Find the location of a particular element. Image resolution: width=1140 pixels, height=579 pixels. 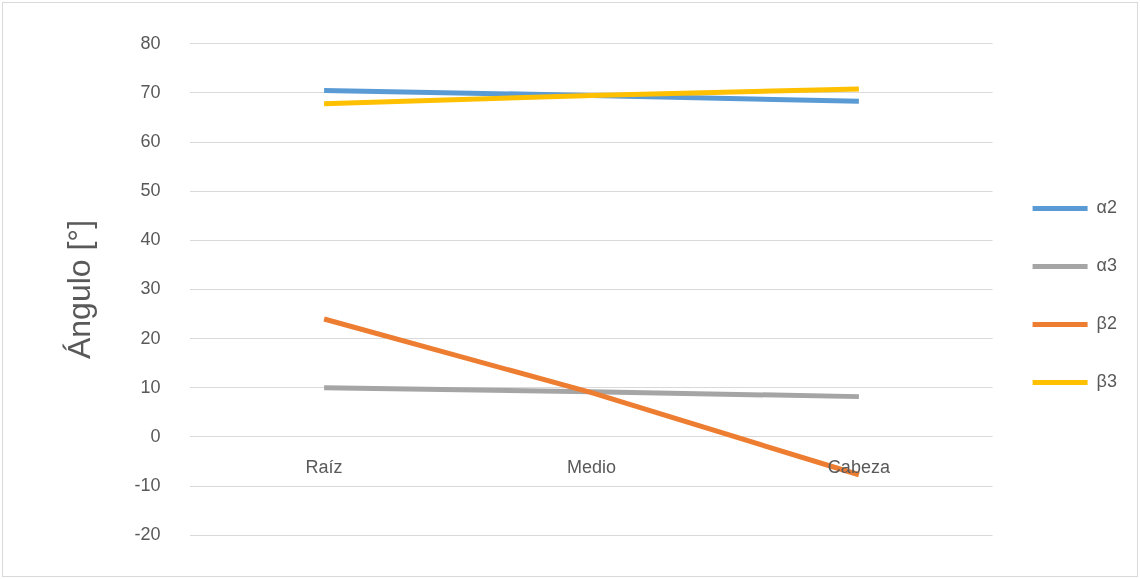

legend-label: α3 is located at coordinates (1106, 265).